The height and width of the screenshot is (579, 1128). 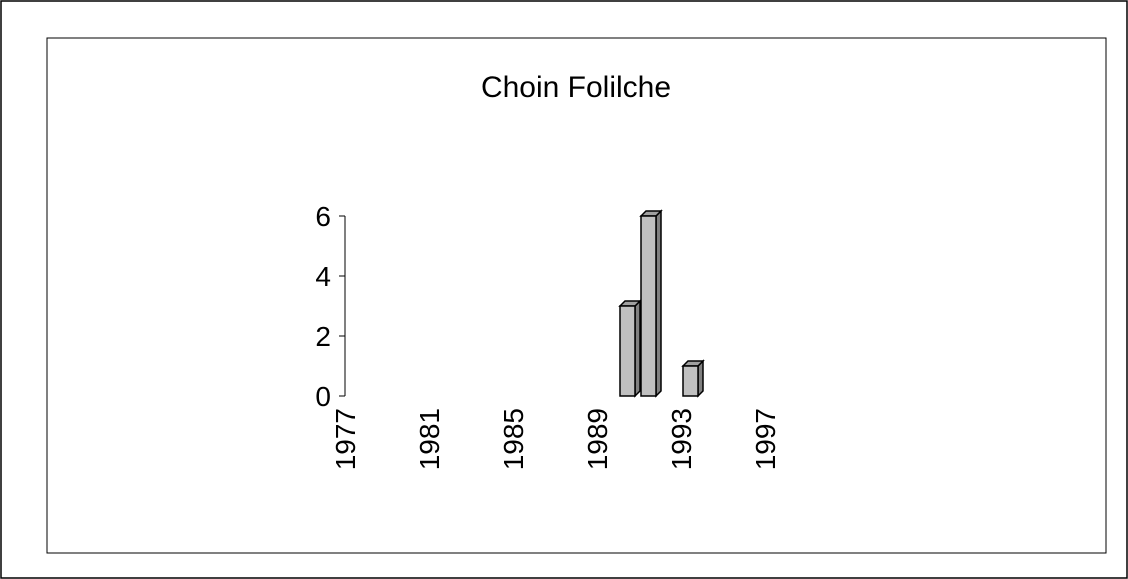 I want to click on x-tick-label: 1977, so click(x=345, y=439).